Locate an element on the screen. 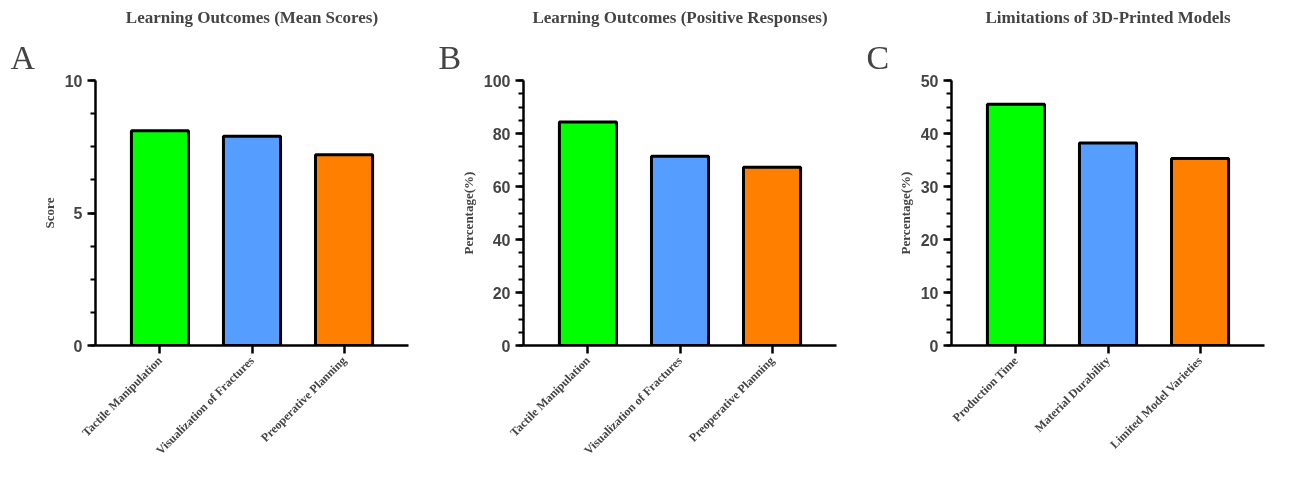 Image resolution: width=1291 pixels, height=503 pixels. y-tick-label: 30 is located at coordinates (929, 187).